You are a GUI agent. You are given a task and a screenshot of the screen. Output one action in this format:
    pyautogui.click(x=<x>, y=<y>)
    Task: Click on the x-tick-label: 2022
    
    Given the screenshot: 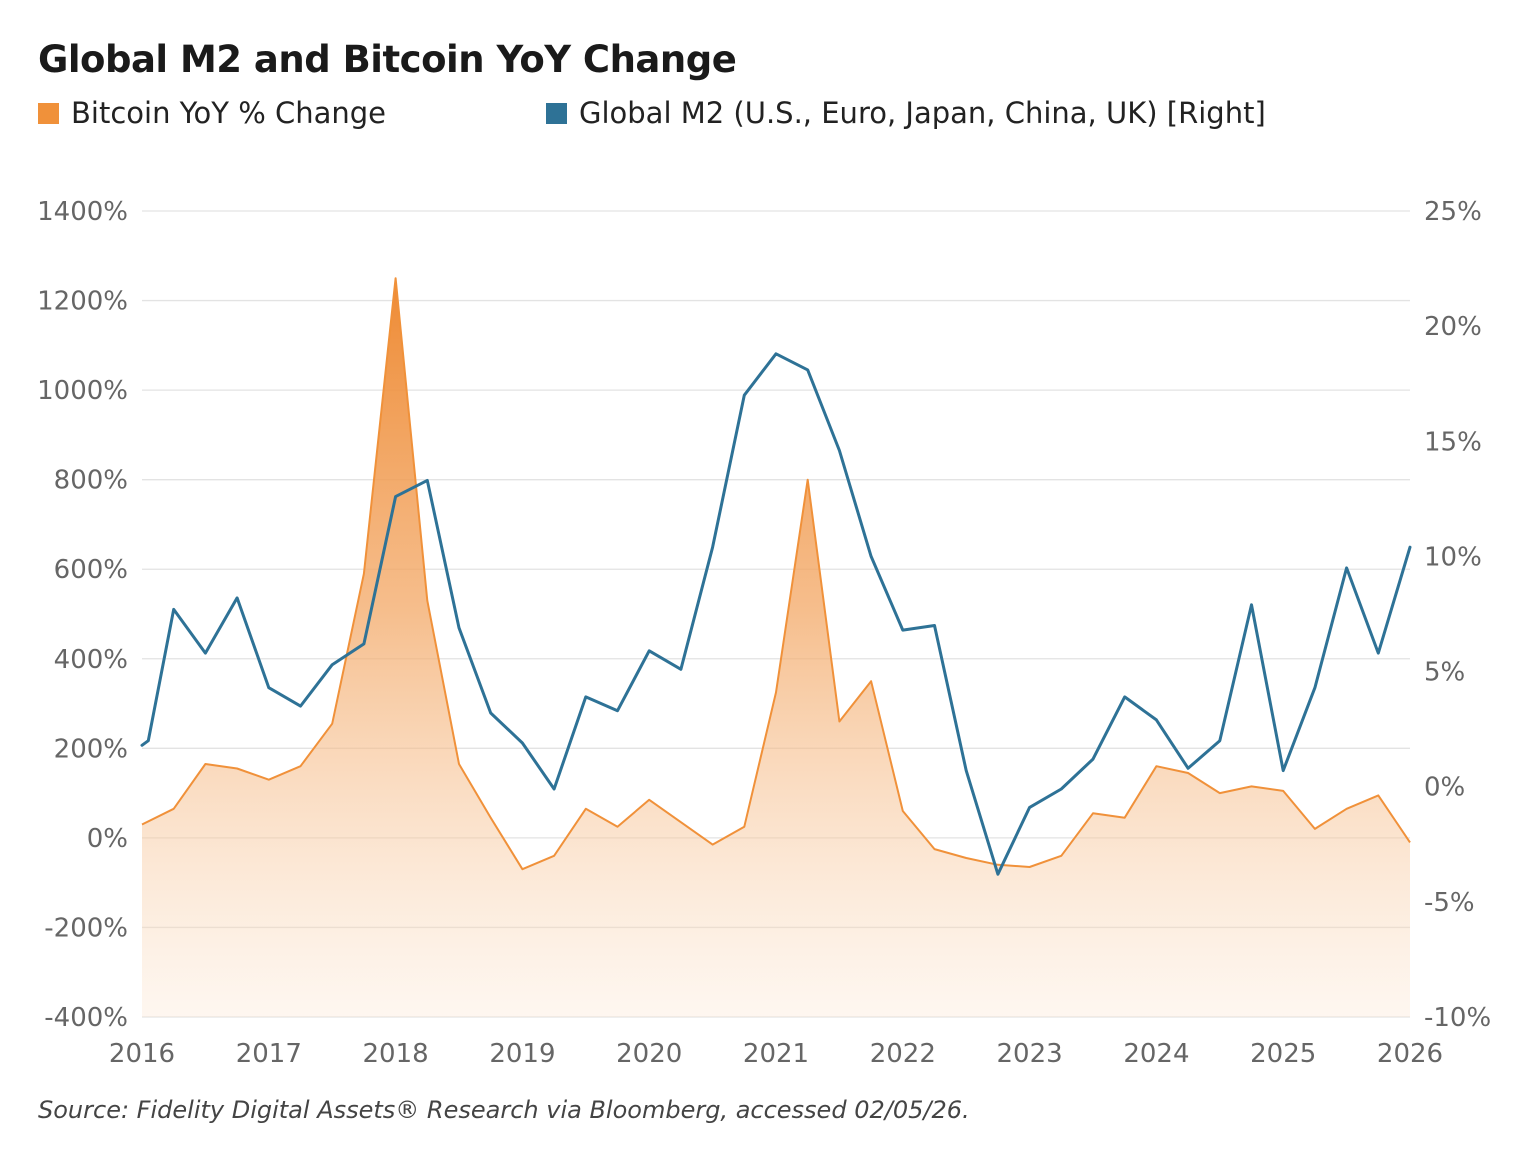 What is the action you would take?
    pyautogui.click(x=903, y=1054)
    